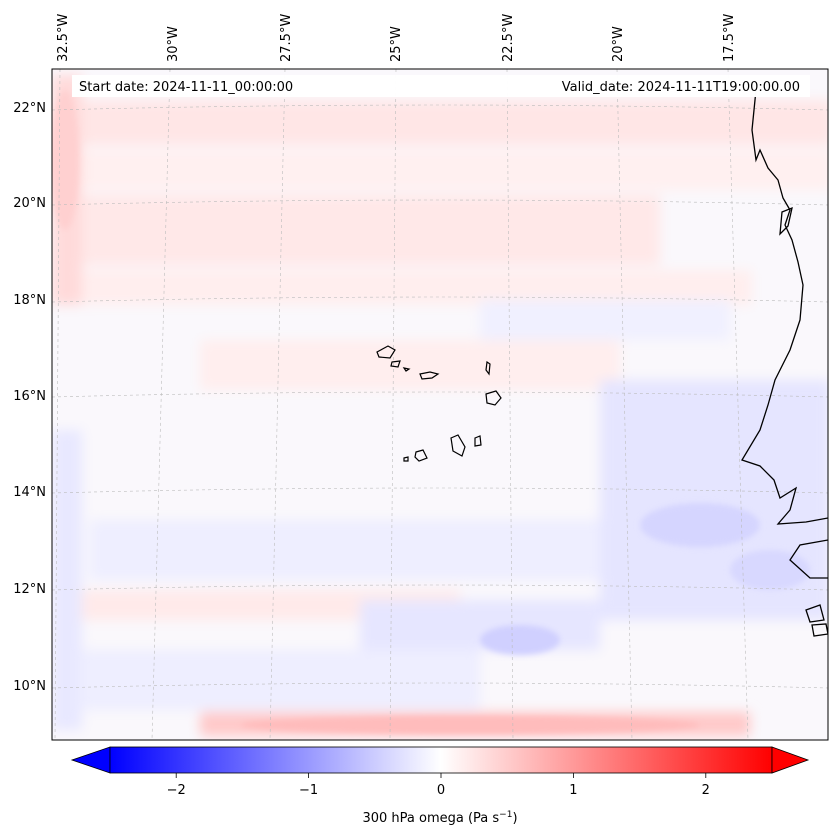  I want to click on colorbar-tick-label: −1, so click(308, 790).